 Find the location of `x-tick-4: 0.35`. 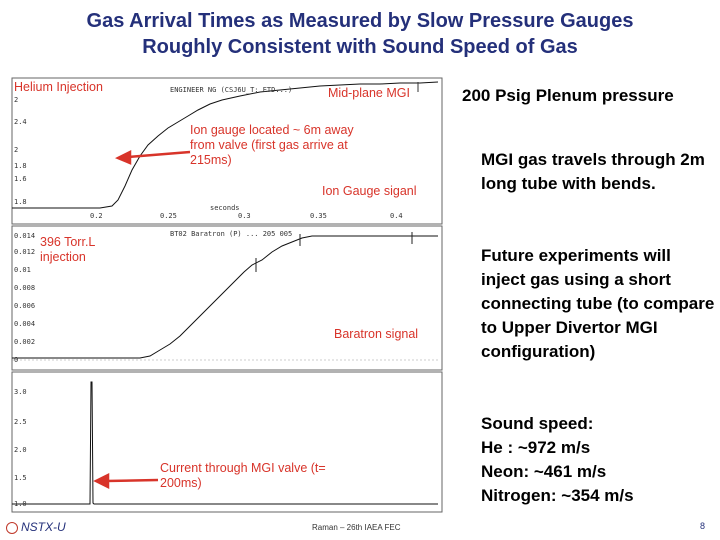

x-tick-4: 0.35 is located at coordinates (318, 216).